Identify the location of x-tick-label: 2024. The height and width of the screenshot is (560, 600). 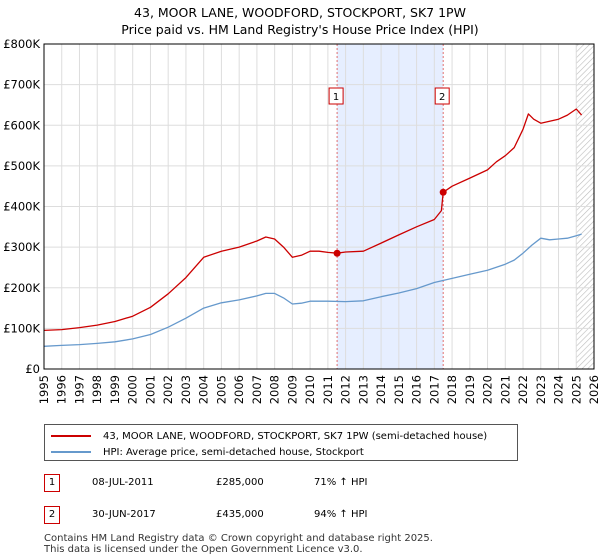
(559, 389).